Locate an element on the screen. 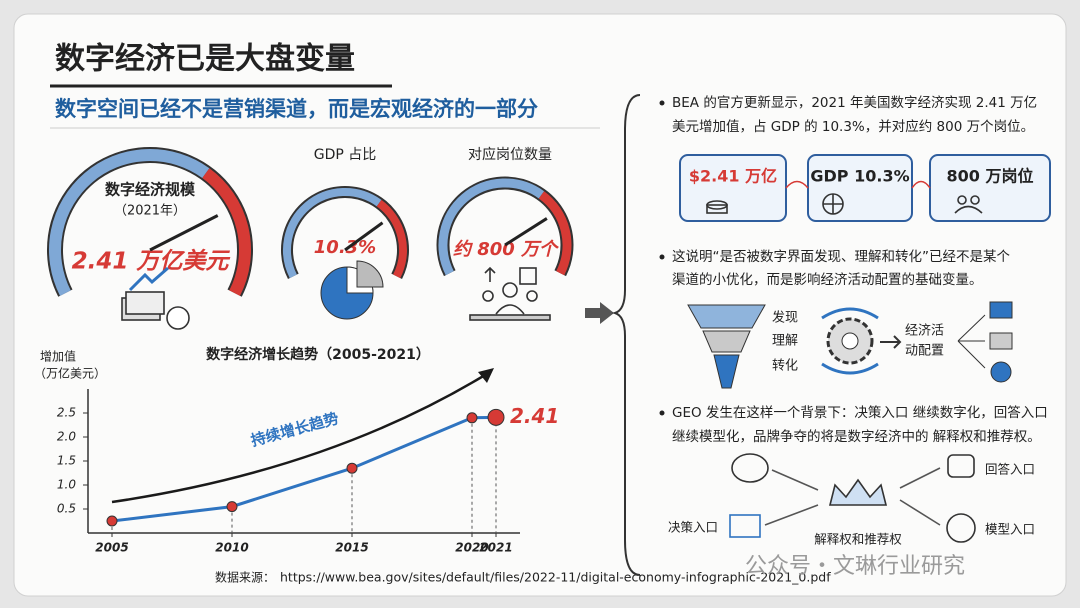 This screenshot has height=608, width=1080. money-icon is located at coordinates (155, 298).